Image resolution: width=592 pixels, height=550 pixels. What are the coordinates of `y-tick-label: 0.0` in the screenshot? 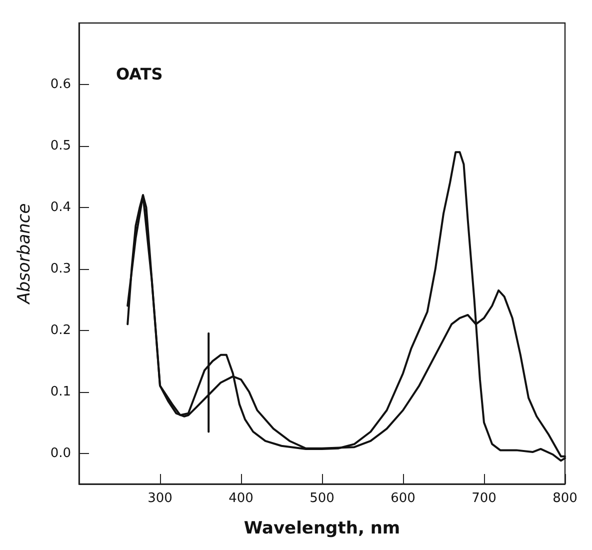 It's located at (60, 453).